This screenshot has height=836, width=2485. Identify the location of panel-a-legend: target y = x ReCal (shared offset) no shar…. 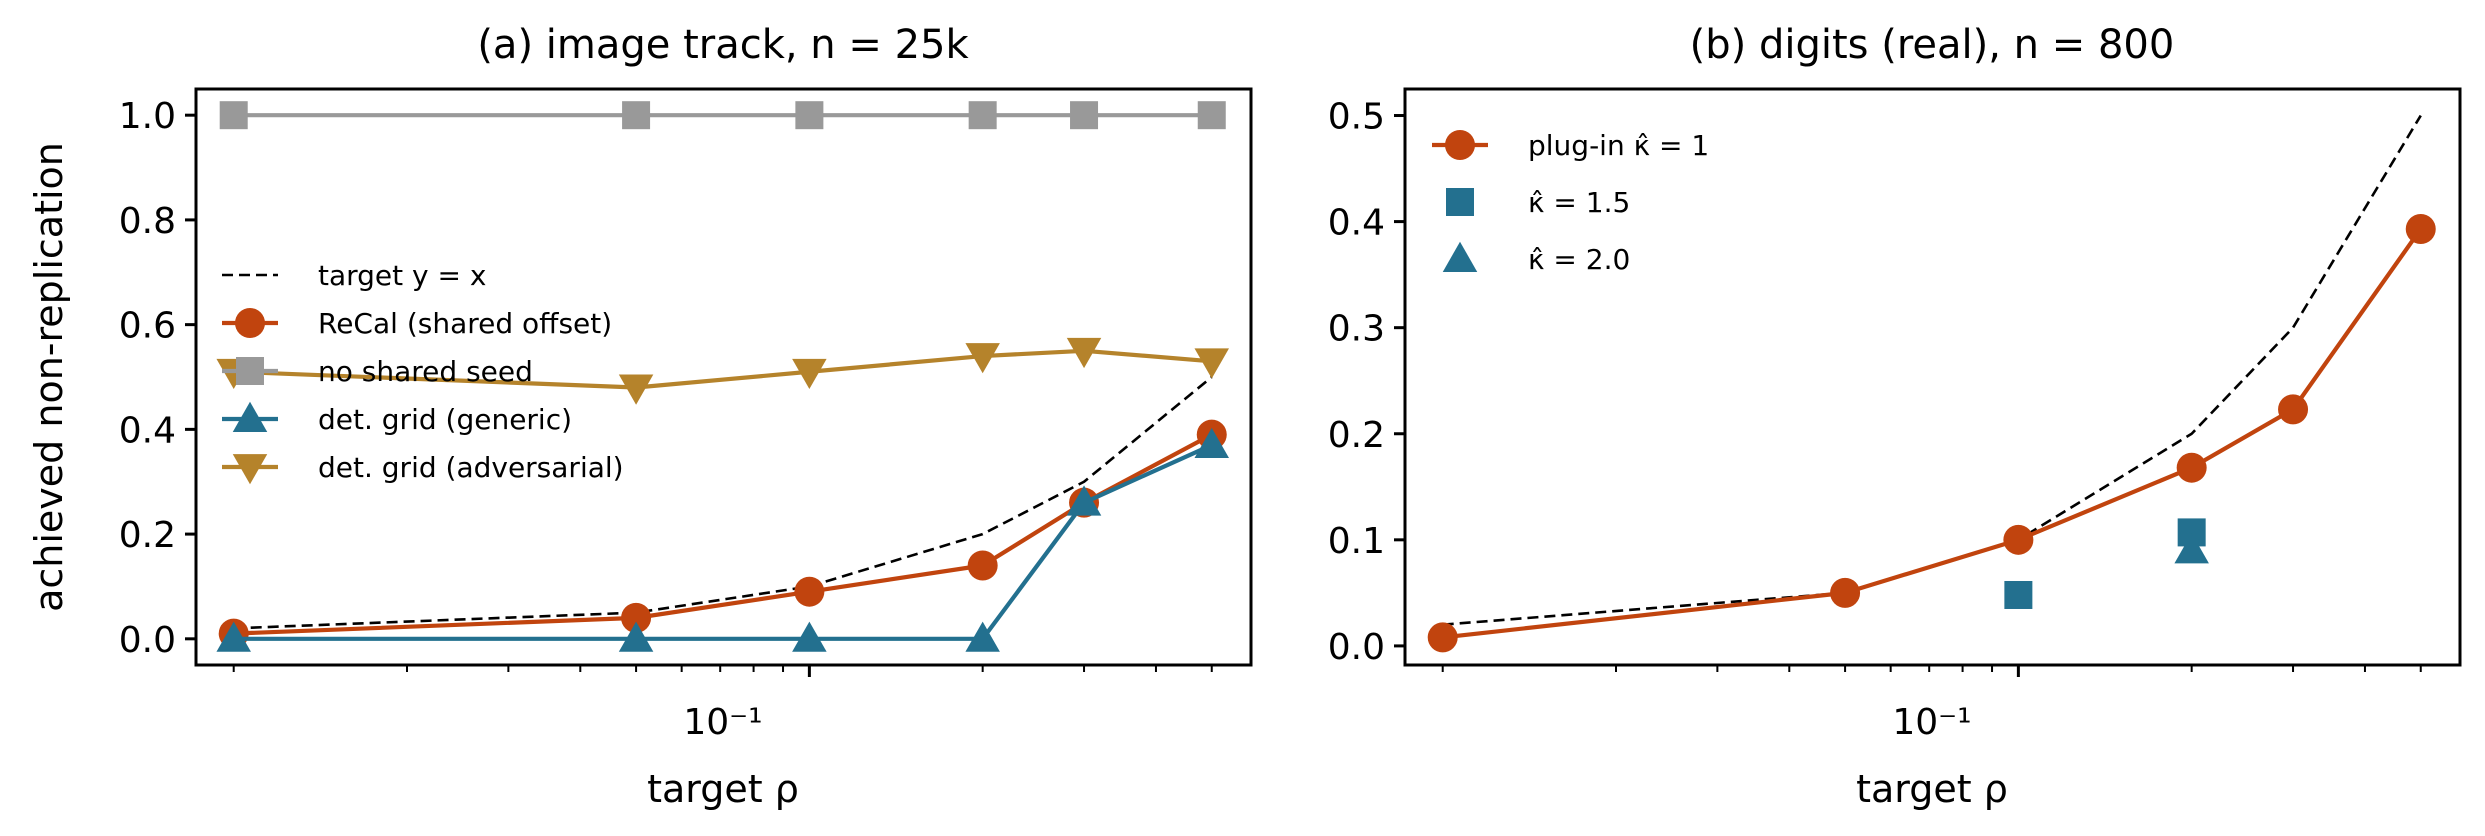
(423, 372).